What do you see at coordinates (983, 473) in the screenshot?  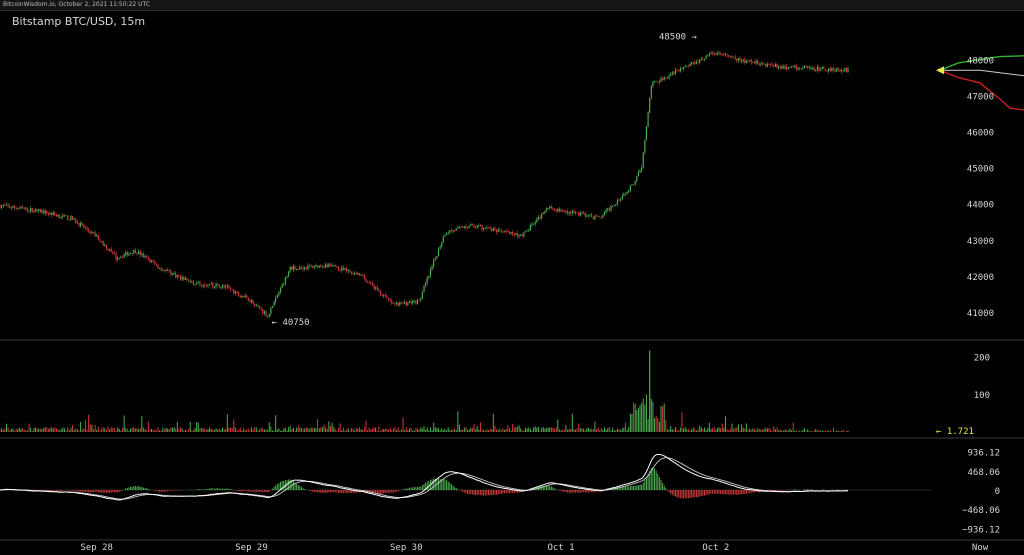 I see `macd-tick-label: 468.06` at bounding box center [983, 473].